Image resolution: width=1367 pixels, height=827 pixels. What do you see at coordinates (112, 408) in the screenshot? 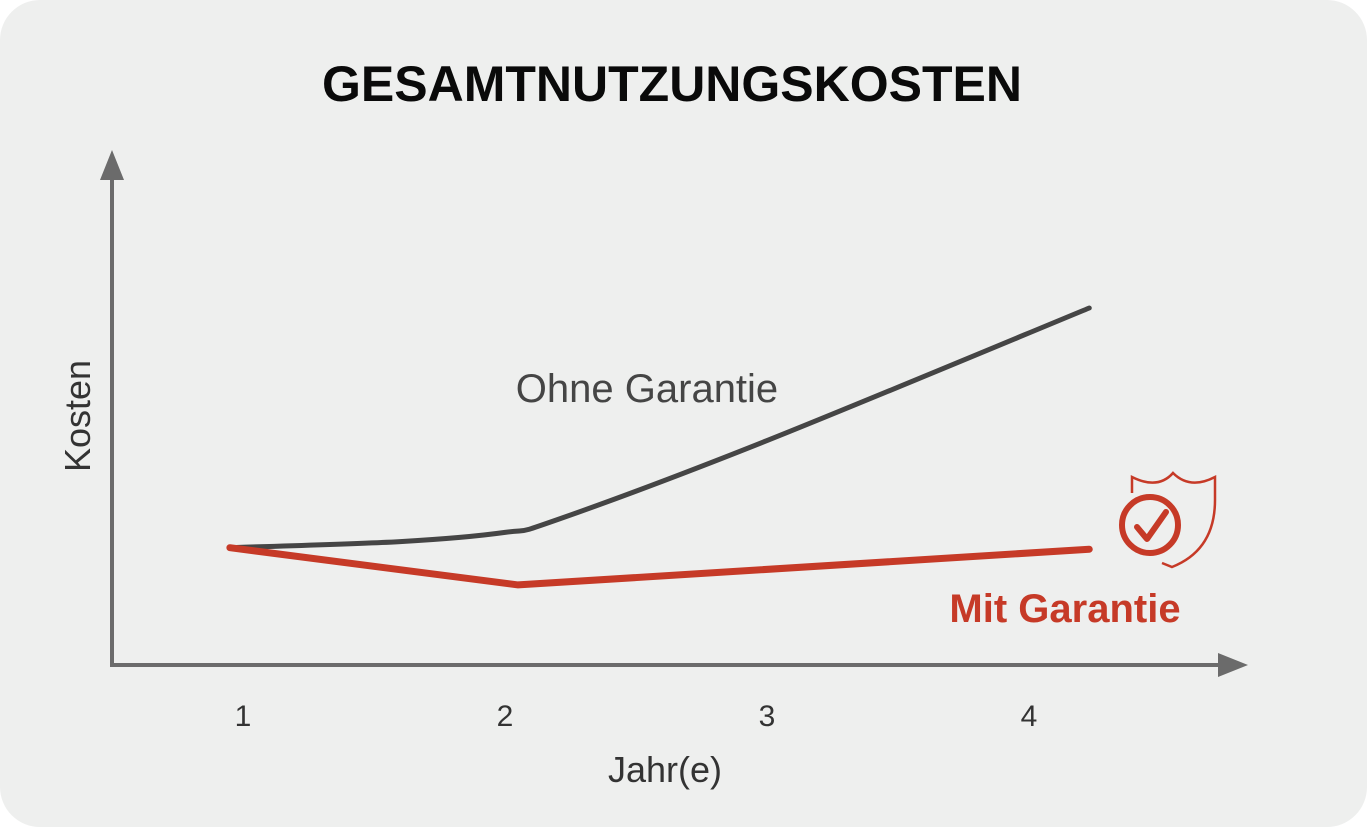
I see `y-axis` at bounding box center [112, 408].